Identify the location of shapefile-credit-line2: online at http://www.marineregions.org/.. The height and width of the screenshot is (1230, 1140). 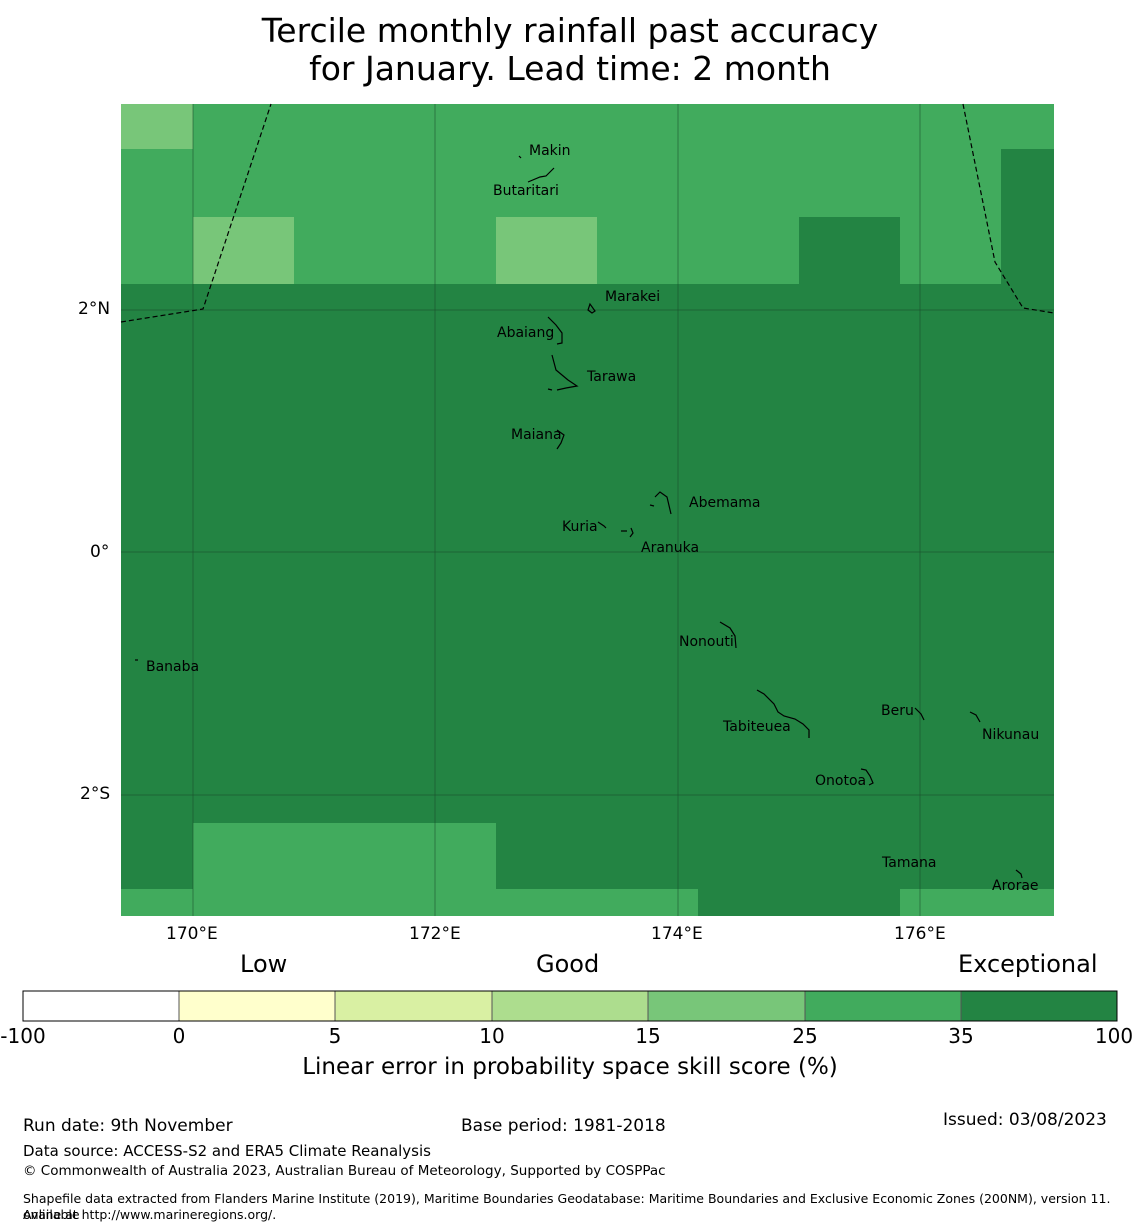
(150, 1214).